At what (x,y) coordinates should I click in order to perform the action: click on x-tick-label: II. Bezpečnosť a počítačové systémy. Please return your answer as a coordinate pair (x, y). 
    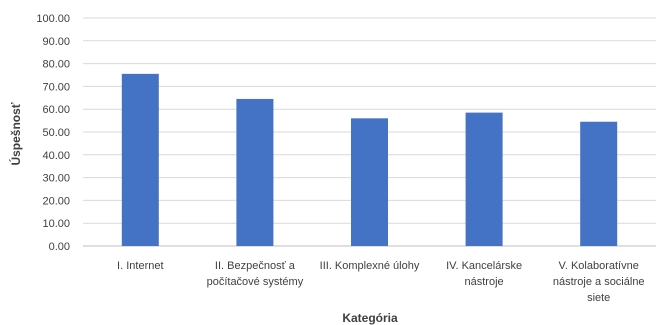
    Looking at the image, I should click on (255, 274).